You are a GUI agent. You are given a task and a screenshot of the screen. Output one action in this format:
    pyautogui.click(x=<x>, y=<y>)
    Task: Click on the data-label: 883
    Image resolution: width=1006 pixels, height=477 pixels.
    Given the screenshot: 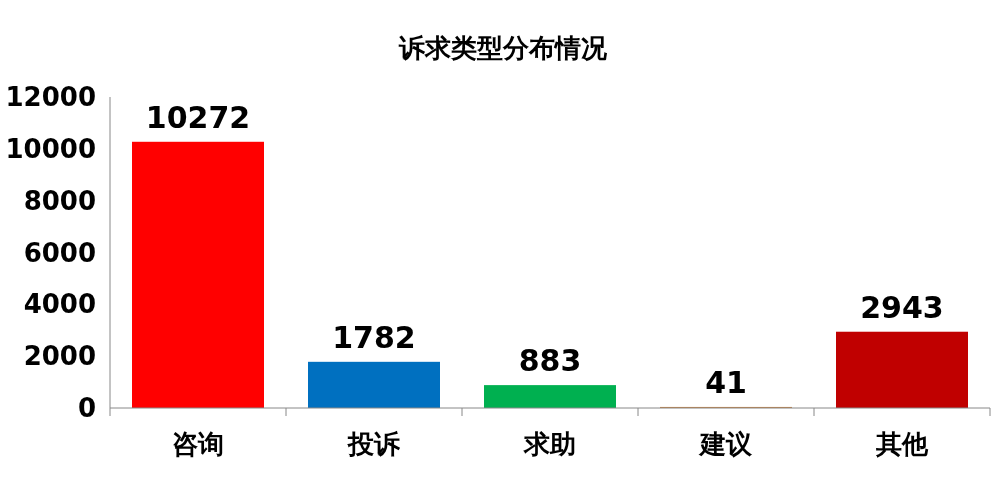 What is the action you would take?
    pyautogui.click(x=550, y=361)
    